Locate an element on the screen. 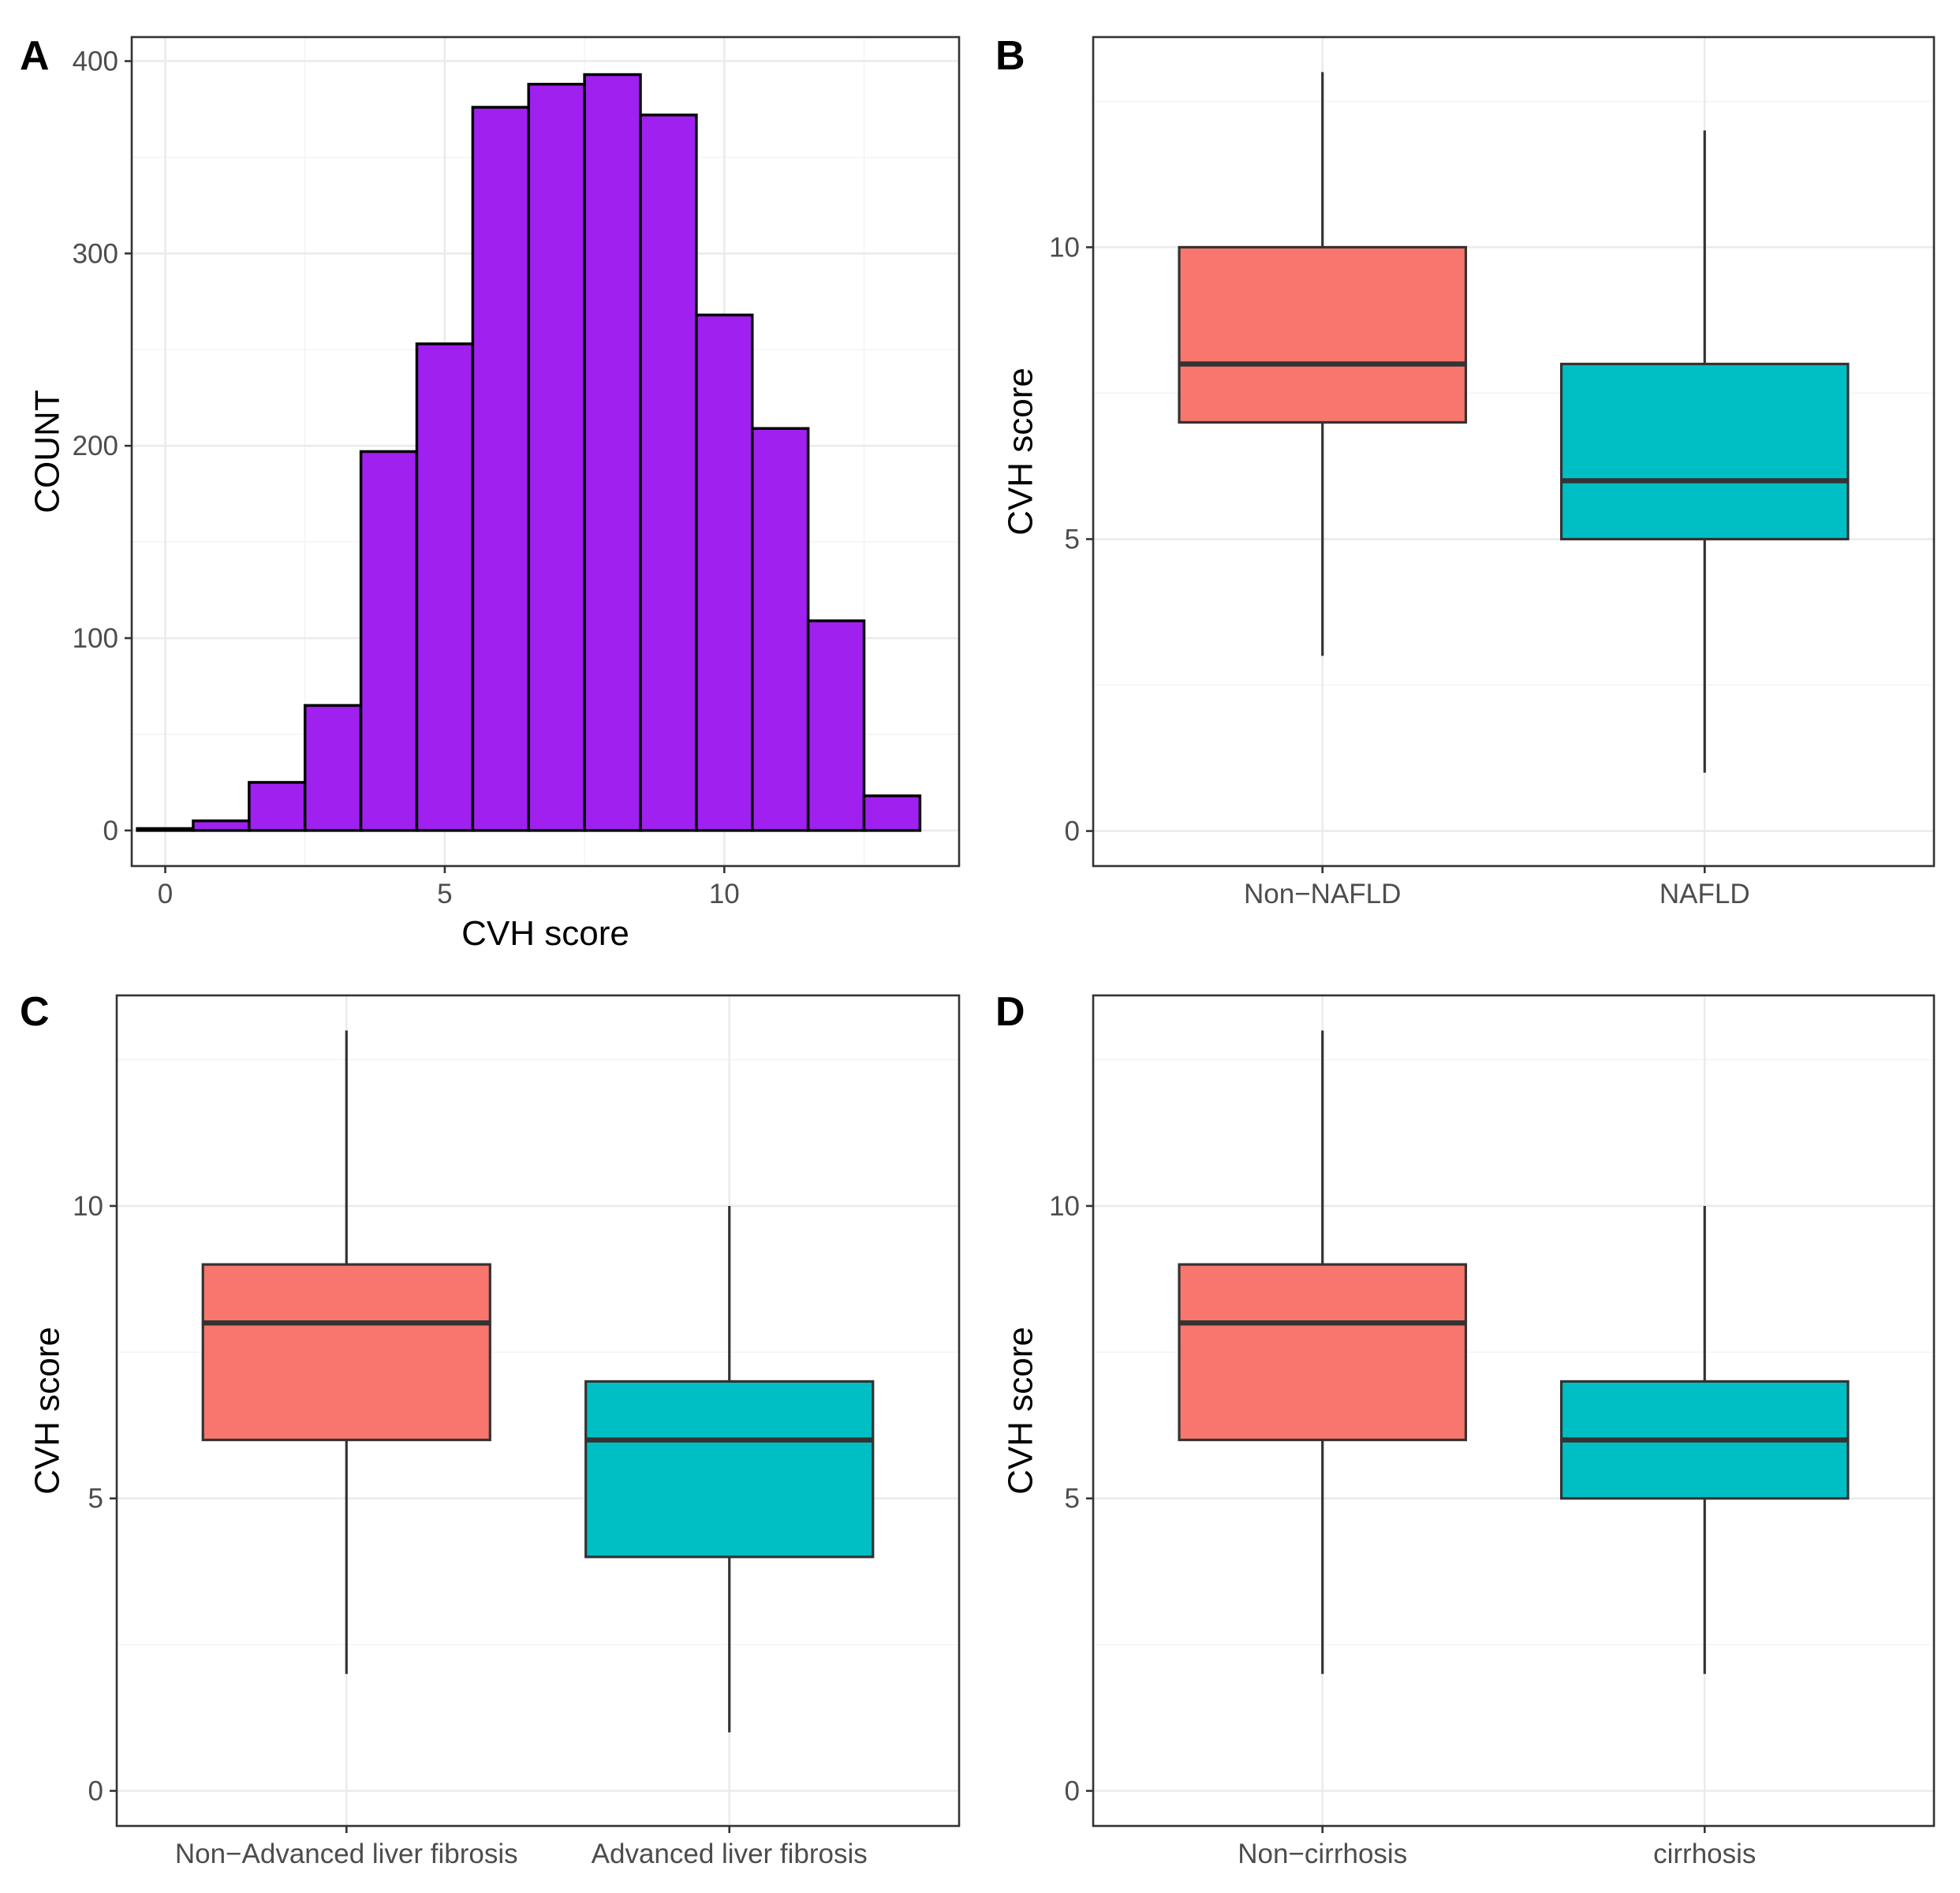  panel-label: C is located at coordinates (35, 1012).